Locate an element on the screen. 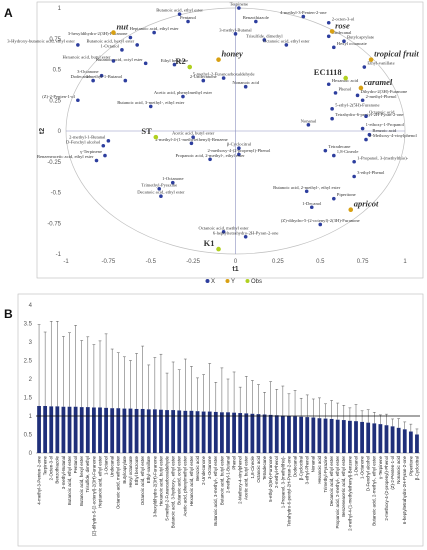  y-tick-label: 2 is located at coordinates (31, 380).